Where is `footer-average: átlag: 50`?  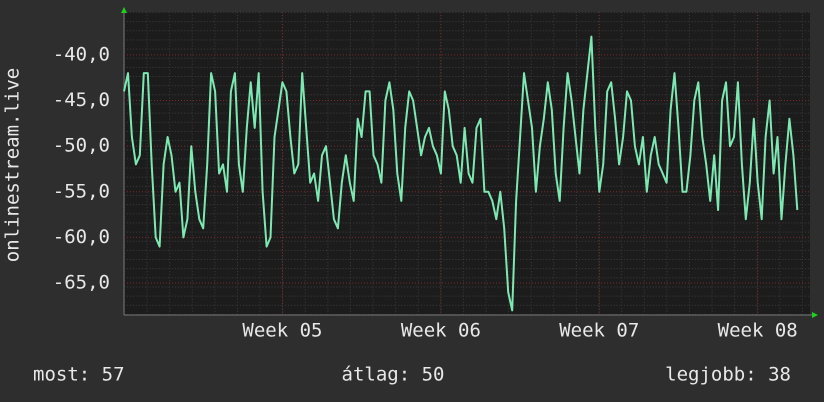 footer-average: átlag: 50 is located at coordinates (393, 375).